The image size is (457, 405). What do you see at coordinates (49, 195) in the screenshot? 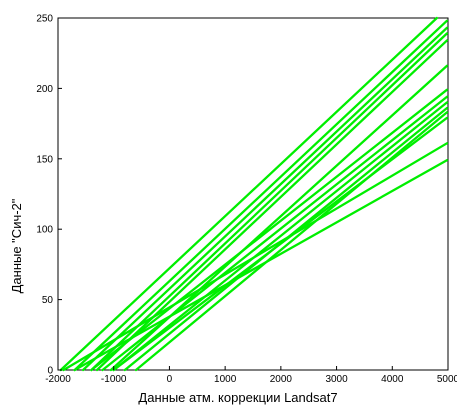
I see `y-axis-ticks: 0 50 100 150 200 250` at bounding box center [49, 195].